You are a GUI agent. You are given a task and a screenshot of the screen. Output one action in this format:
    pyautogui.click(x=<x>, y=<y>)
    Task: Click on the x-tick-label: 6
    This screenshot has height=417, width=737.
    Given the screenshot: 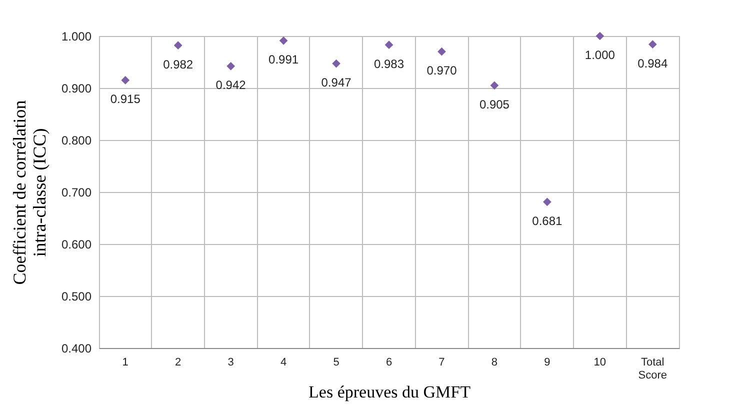 What is the action you would take?
    pyautogui.click(x=389, y=362)
    